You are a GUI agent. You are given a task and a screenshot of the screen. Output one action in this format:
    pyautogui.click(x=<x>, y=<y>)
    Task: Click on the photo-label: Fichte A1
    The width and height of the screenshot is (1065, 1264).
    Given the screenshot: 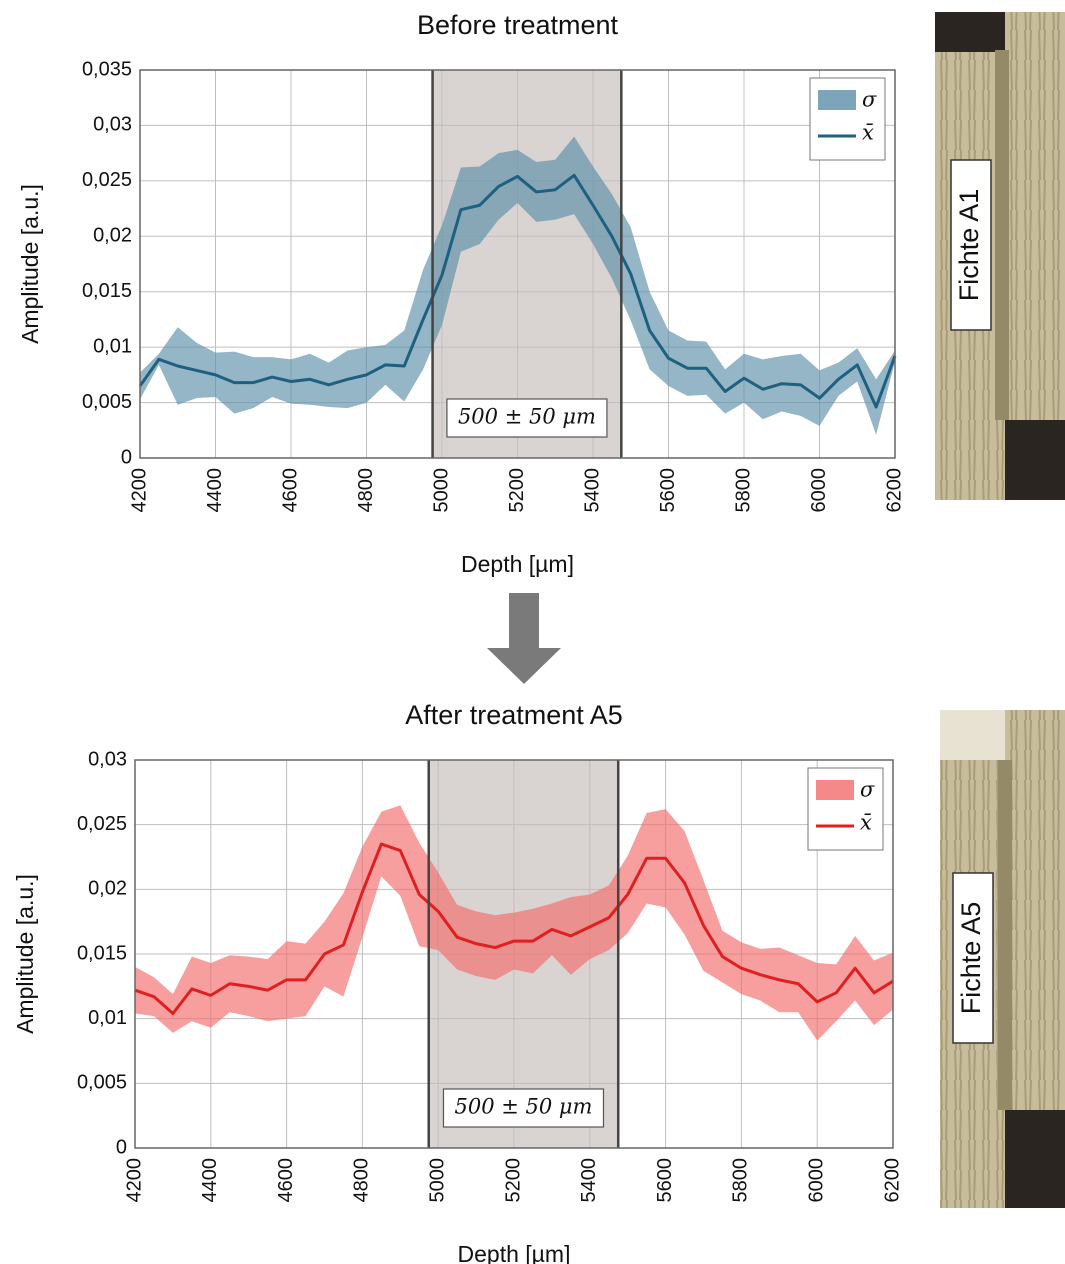 What is the action you would take?
    pyautogui.click(x=969, y=245)
    